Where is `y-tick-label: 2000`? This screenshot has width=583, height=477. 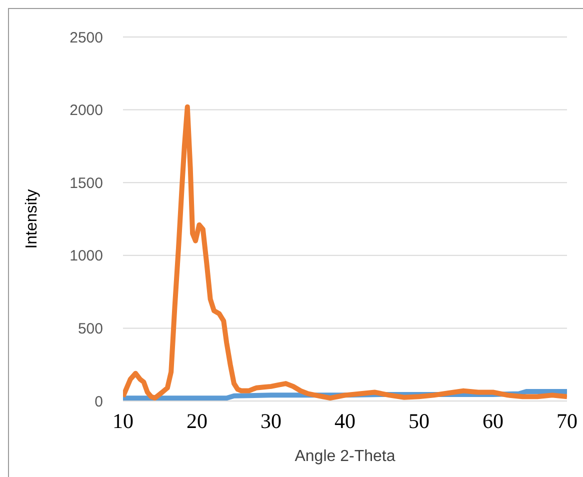
y-tick-label: 2000 is located at coordinates (86, 111).